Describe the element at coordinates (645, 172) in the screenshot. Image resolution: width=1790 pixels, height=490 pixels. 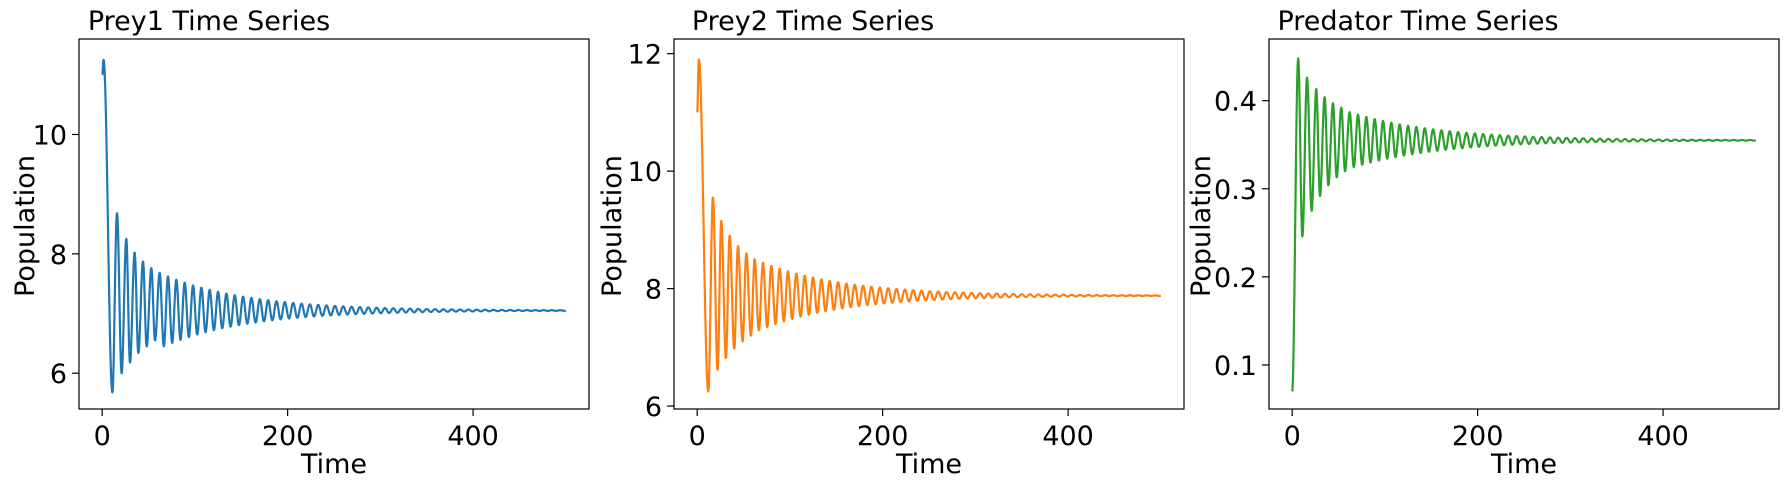
I see `panel-prey2-y-tick-label: 10` at that location.